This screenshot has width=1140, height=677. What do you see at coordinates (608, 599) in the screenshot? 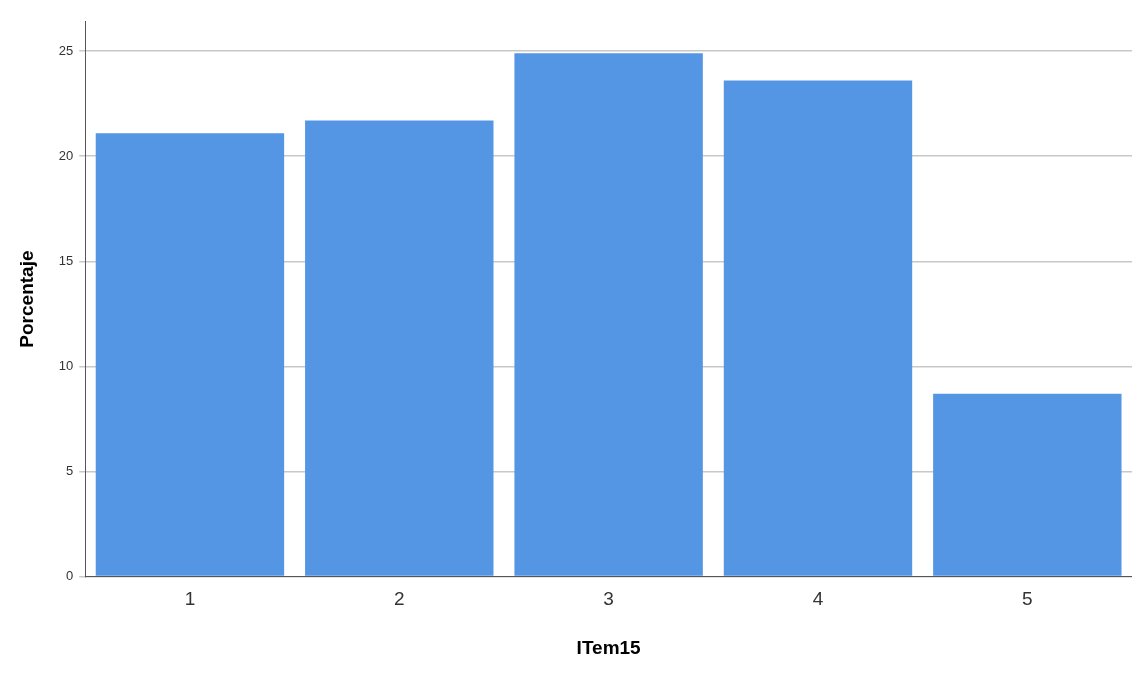
I see `x-tick-label: 3` at bounding box center [608, 599].